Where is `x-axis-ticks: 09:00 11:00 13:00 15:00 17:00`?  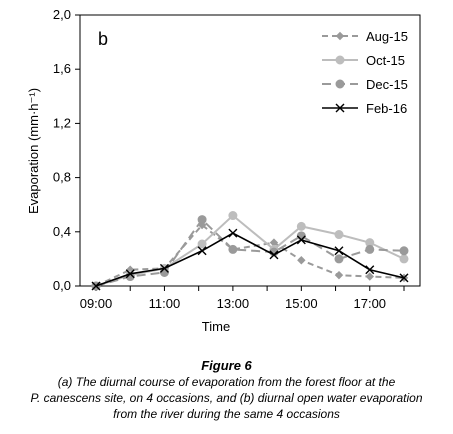
x-axis-ticks: 09:00 11:00 13:00 15:00 17:00 is located at coordinates (242, 298).